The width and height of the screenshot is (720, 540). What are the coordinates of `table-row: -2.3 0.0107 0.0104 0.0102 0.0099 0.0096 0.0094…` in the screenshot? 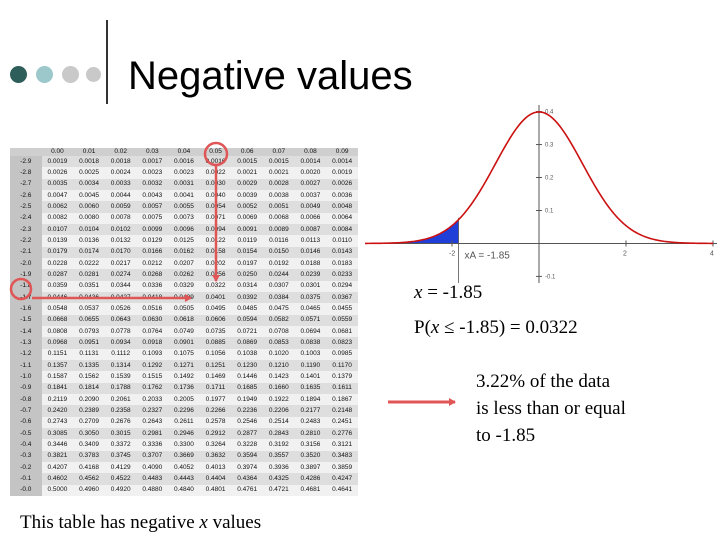 It's located at (184, 230).